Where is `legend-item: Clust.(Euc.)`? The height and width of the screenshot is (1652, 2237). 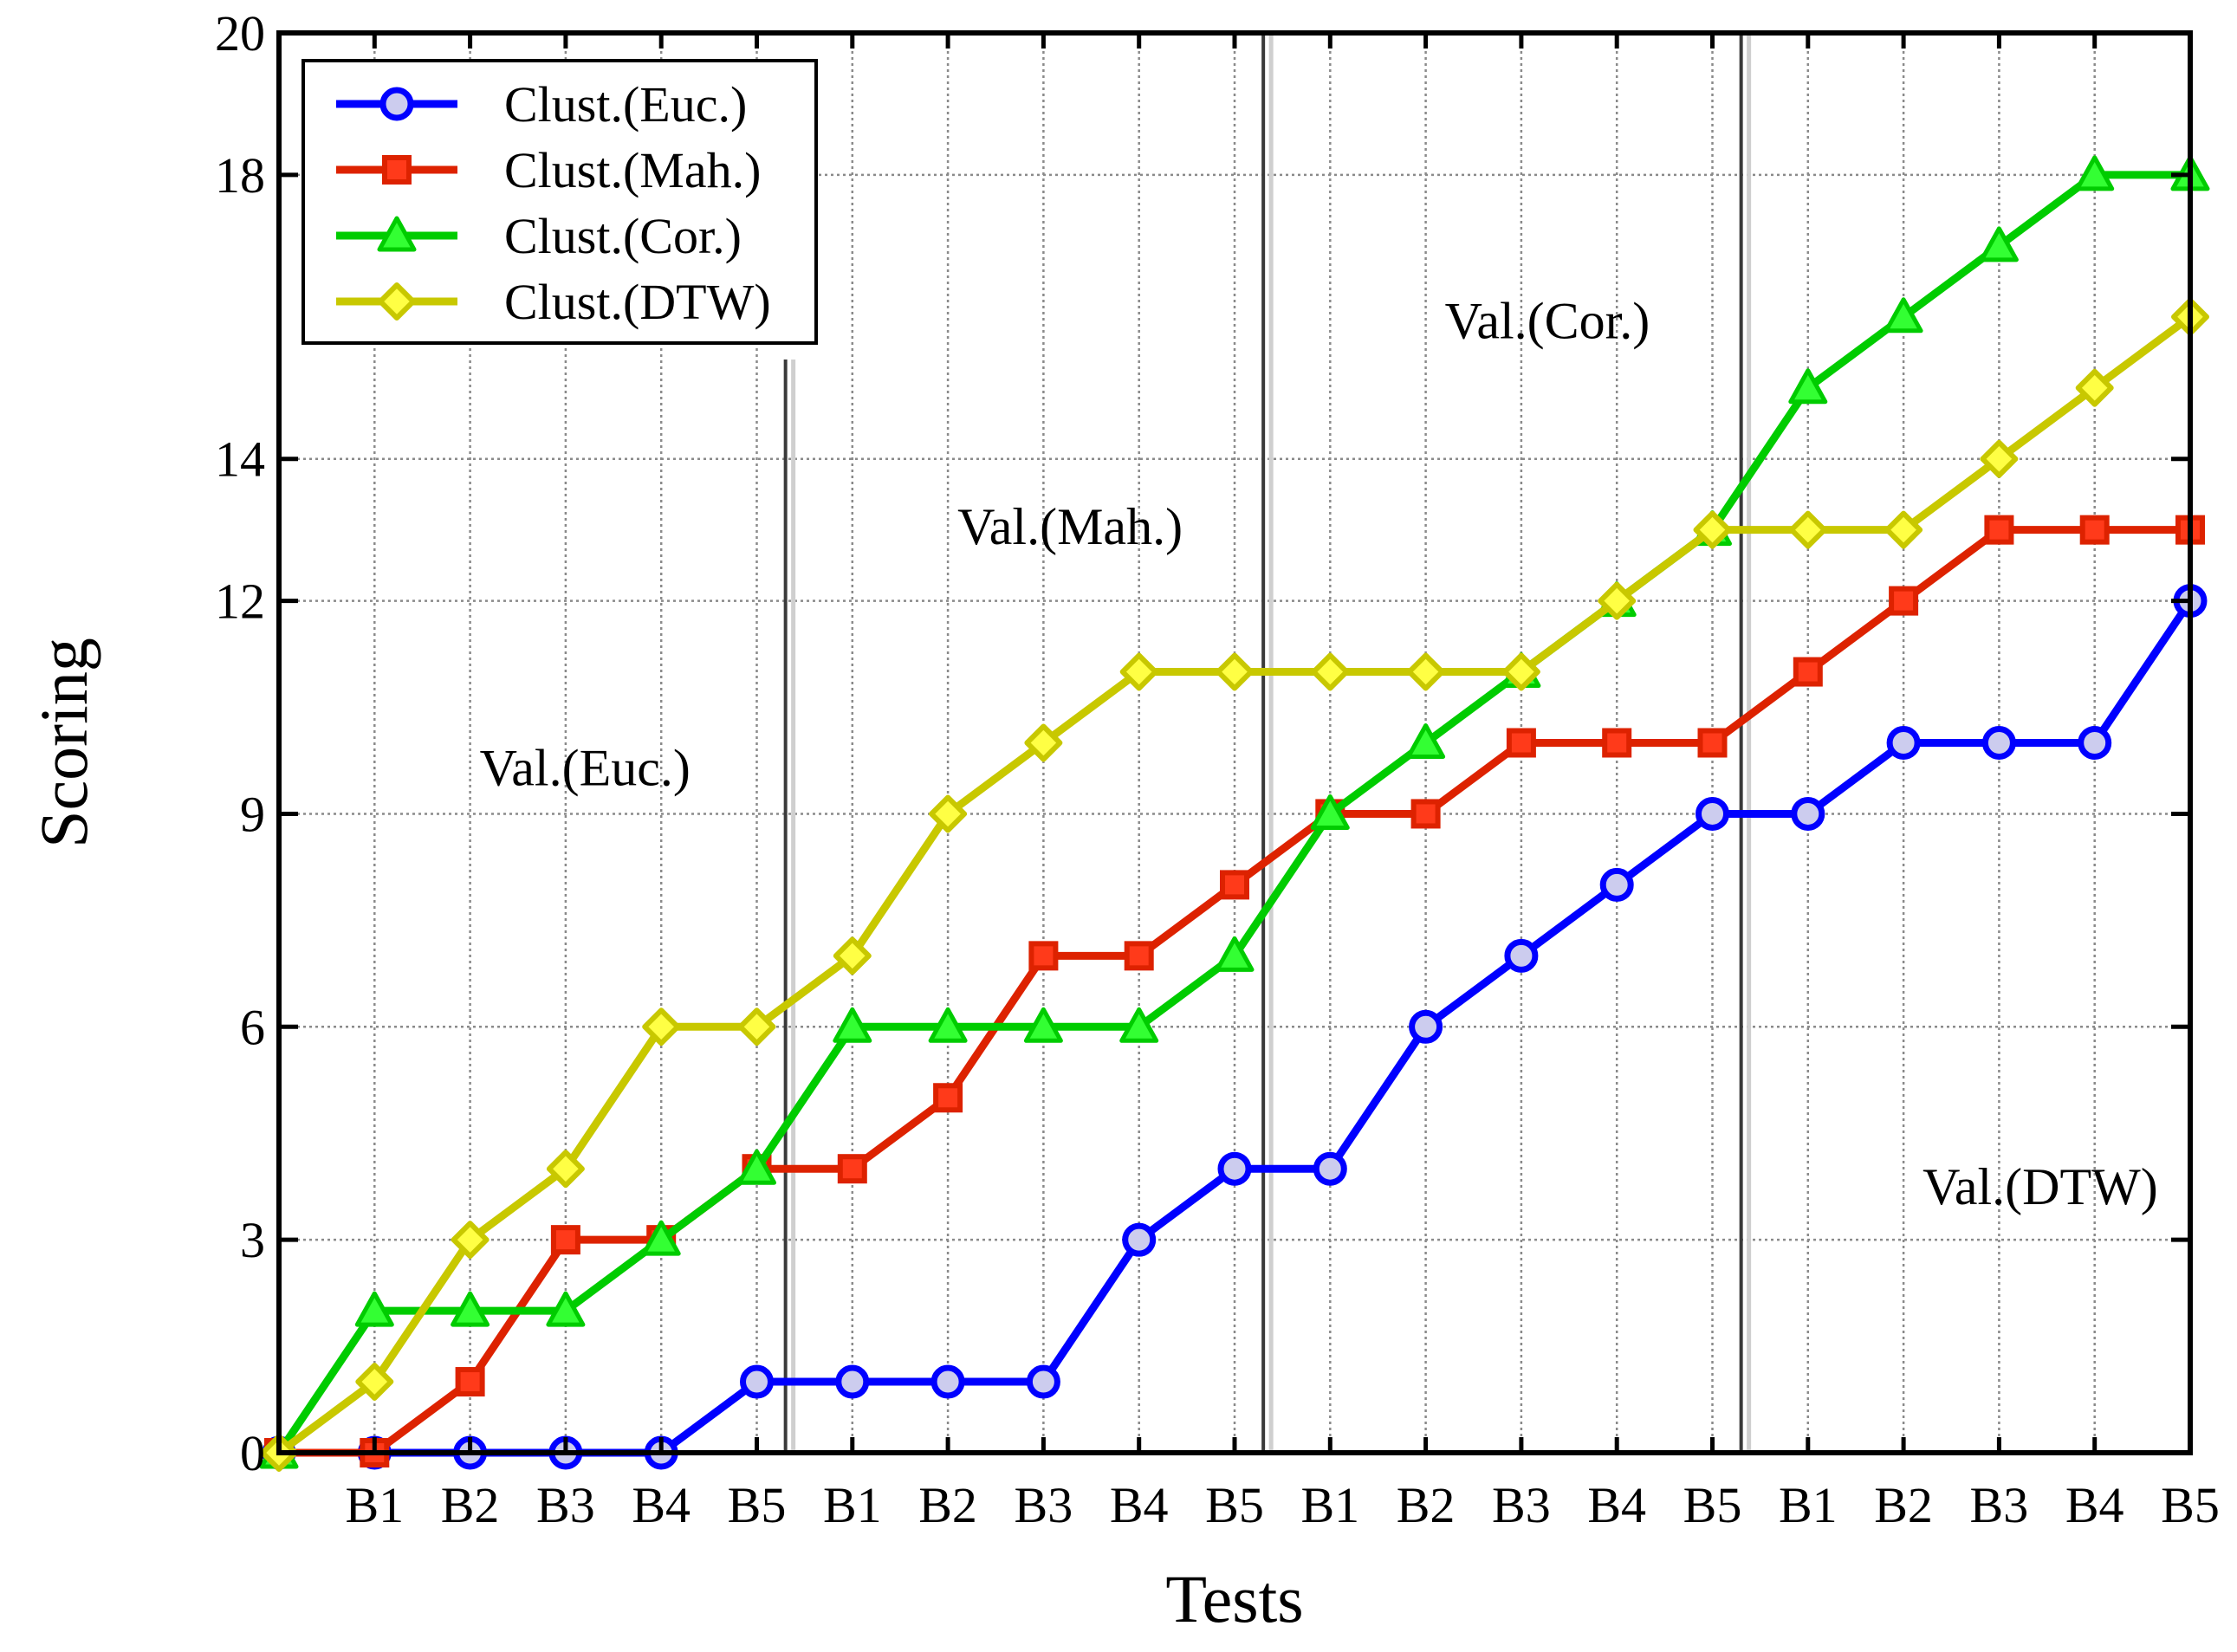 legend-item: Clust.(Euc.) is located at coordinates (542, 104).